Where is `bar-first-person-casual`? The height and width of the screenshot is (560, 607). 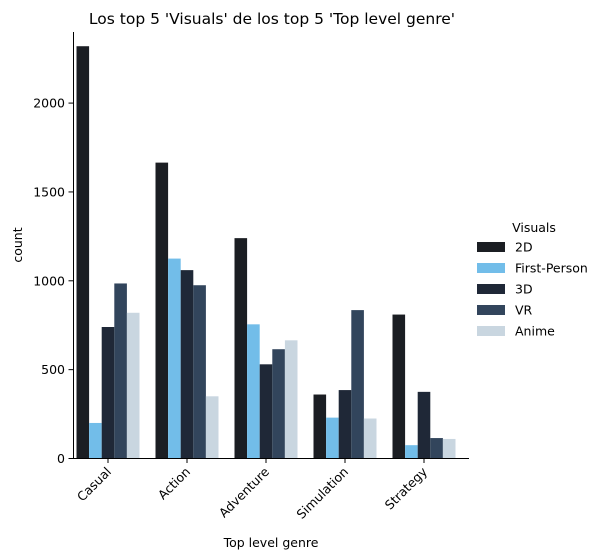
bar-first-person-casual is located at coordinates (95, 440).